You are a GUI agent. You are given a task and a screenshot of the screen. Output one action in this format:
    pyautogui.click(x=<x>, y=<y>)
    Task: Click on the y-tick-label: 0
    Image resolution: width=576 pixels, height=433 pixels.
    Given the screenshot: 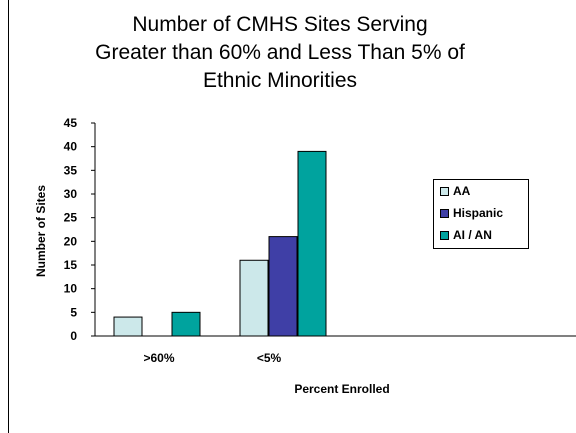 What is the action you would take?
    pyautogui.click(x=73, y=336)
    